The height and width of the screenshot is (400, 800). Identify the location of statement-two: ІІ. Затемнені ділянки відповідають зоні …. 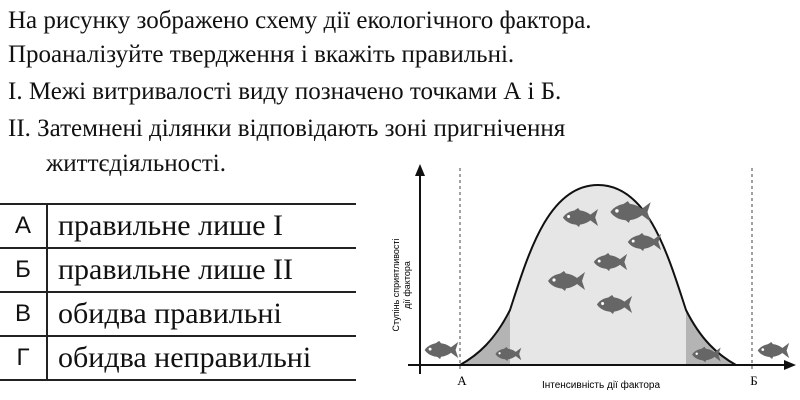
(287, 128).